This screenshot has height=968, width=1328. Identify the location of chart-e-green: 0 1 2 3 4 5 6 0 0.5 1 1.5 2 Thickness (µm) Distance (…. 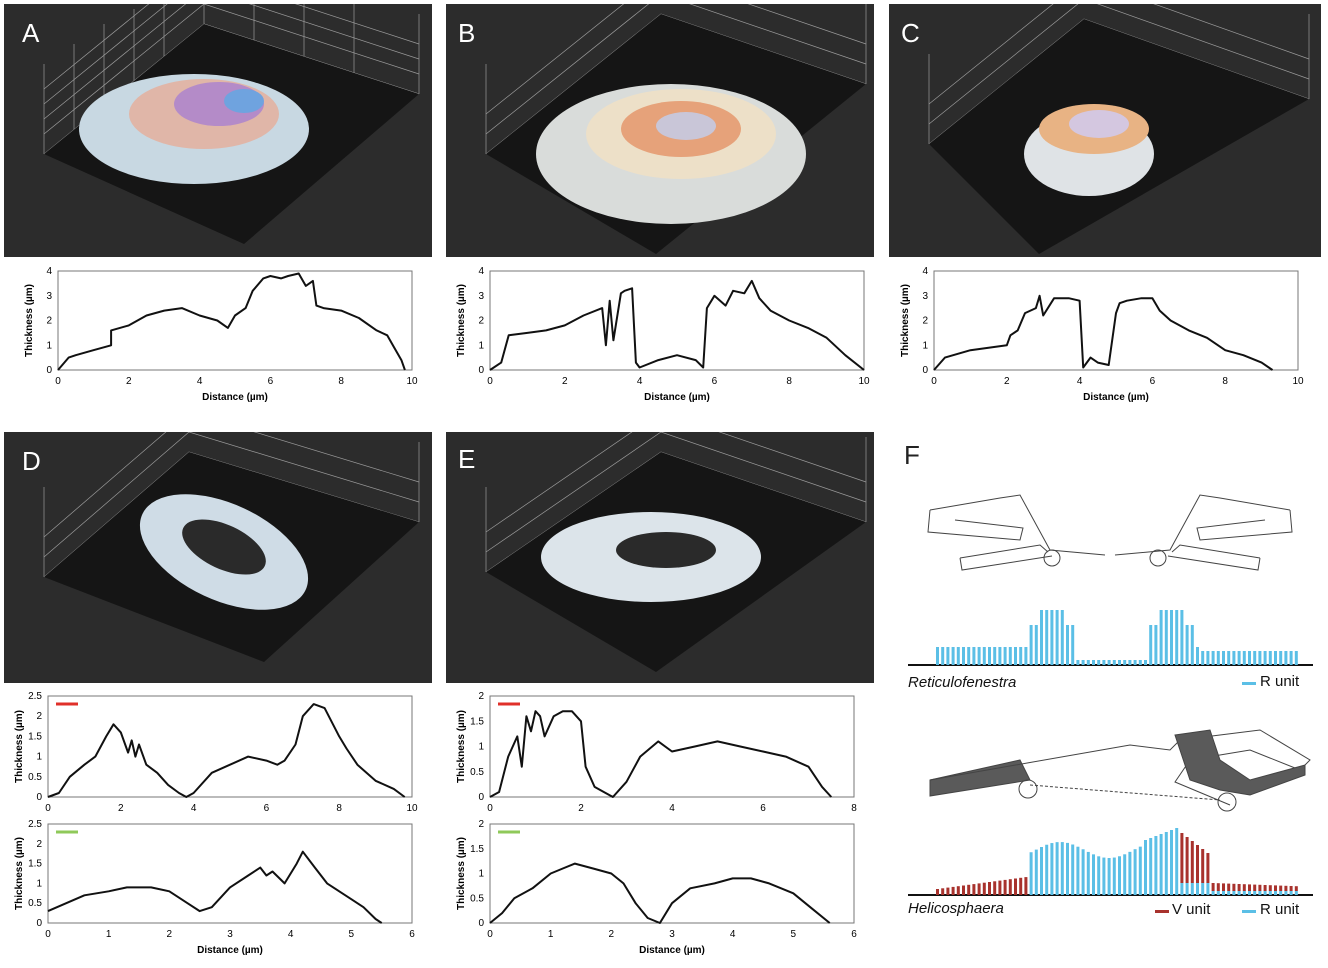
(662, 890).